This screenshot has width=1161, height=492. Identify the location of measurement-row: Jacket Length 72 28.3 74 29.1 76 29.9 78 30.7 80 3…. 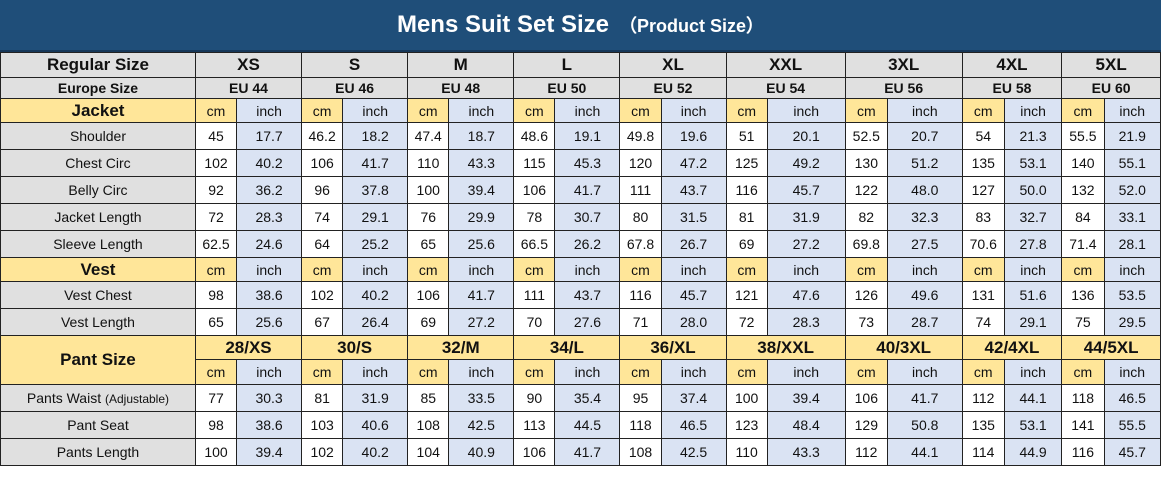
(580, 217).